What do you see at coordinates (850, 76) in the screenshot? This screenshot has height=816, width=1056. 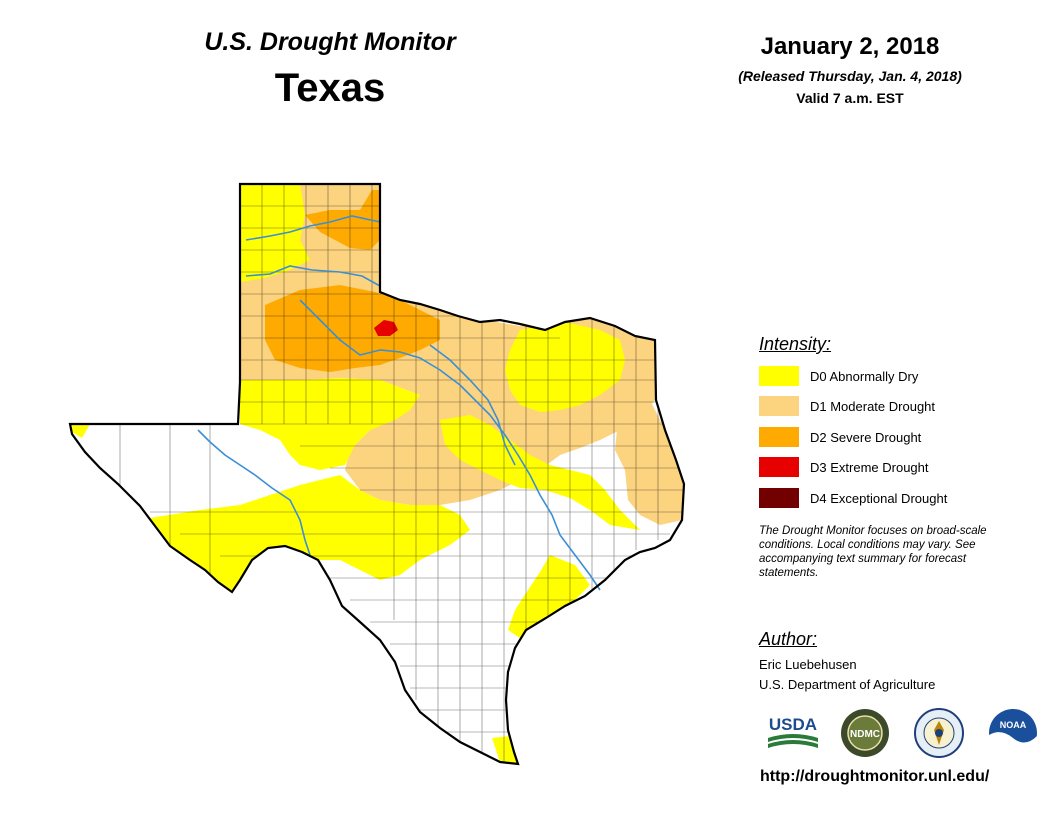 I see `release-date: (Released Thursday, Jan. 4, 2018)` at bounding box center [850, 76].